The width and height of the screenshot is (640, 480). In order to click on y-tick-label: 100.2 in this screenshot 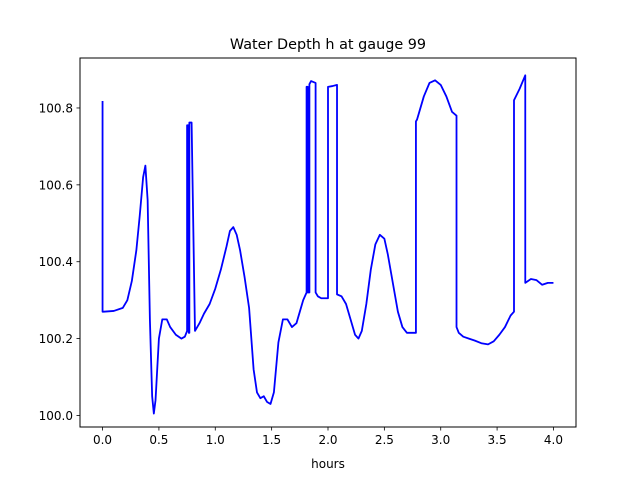, I will do `click(56, 339)`.